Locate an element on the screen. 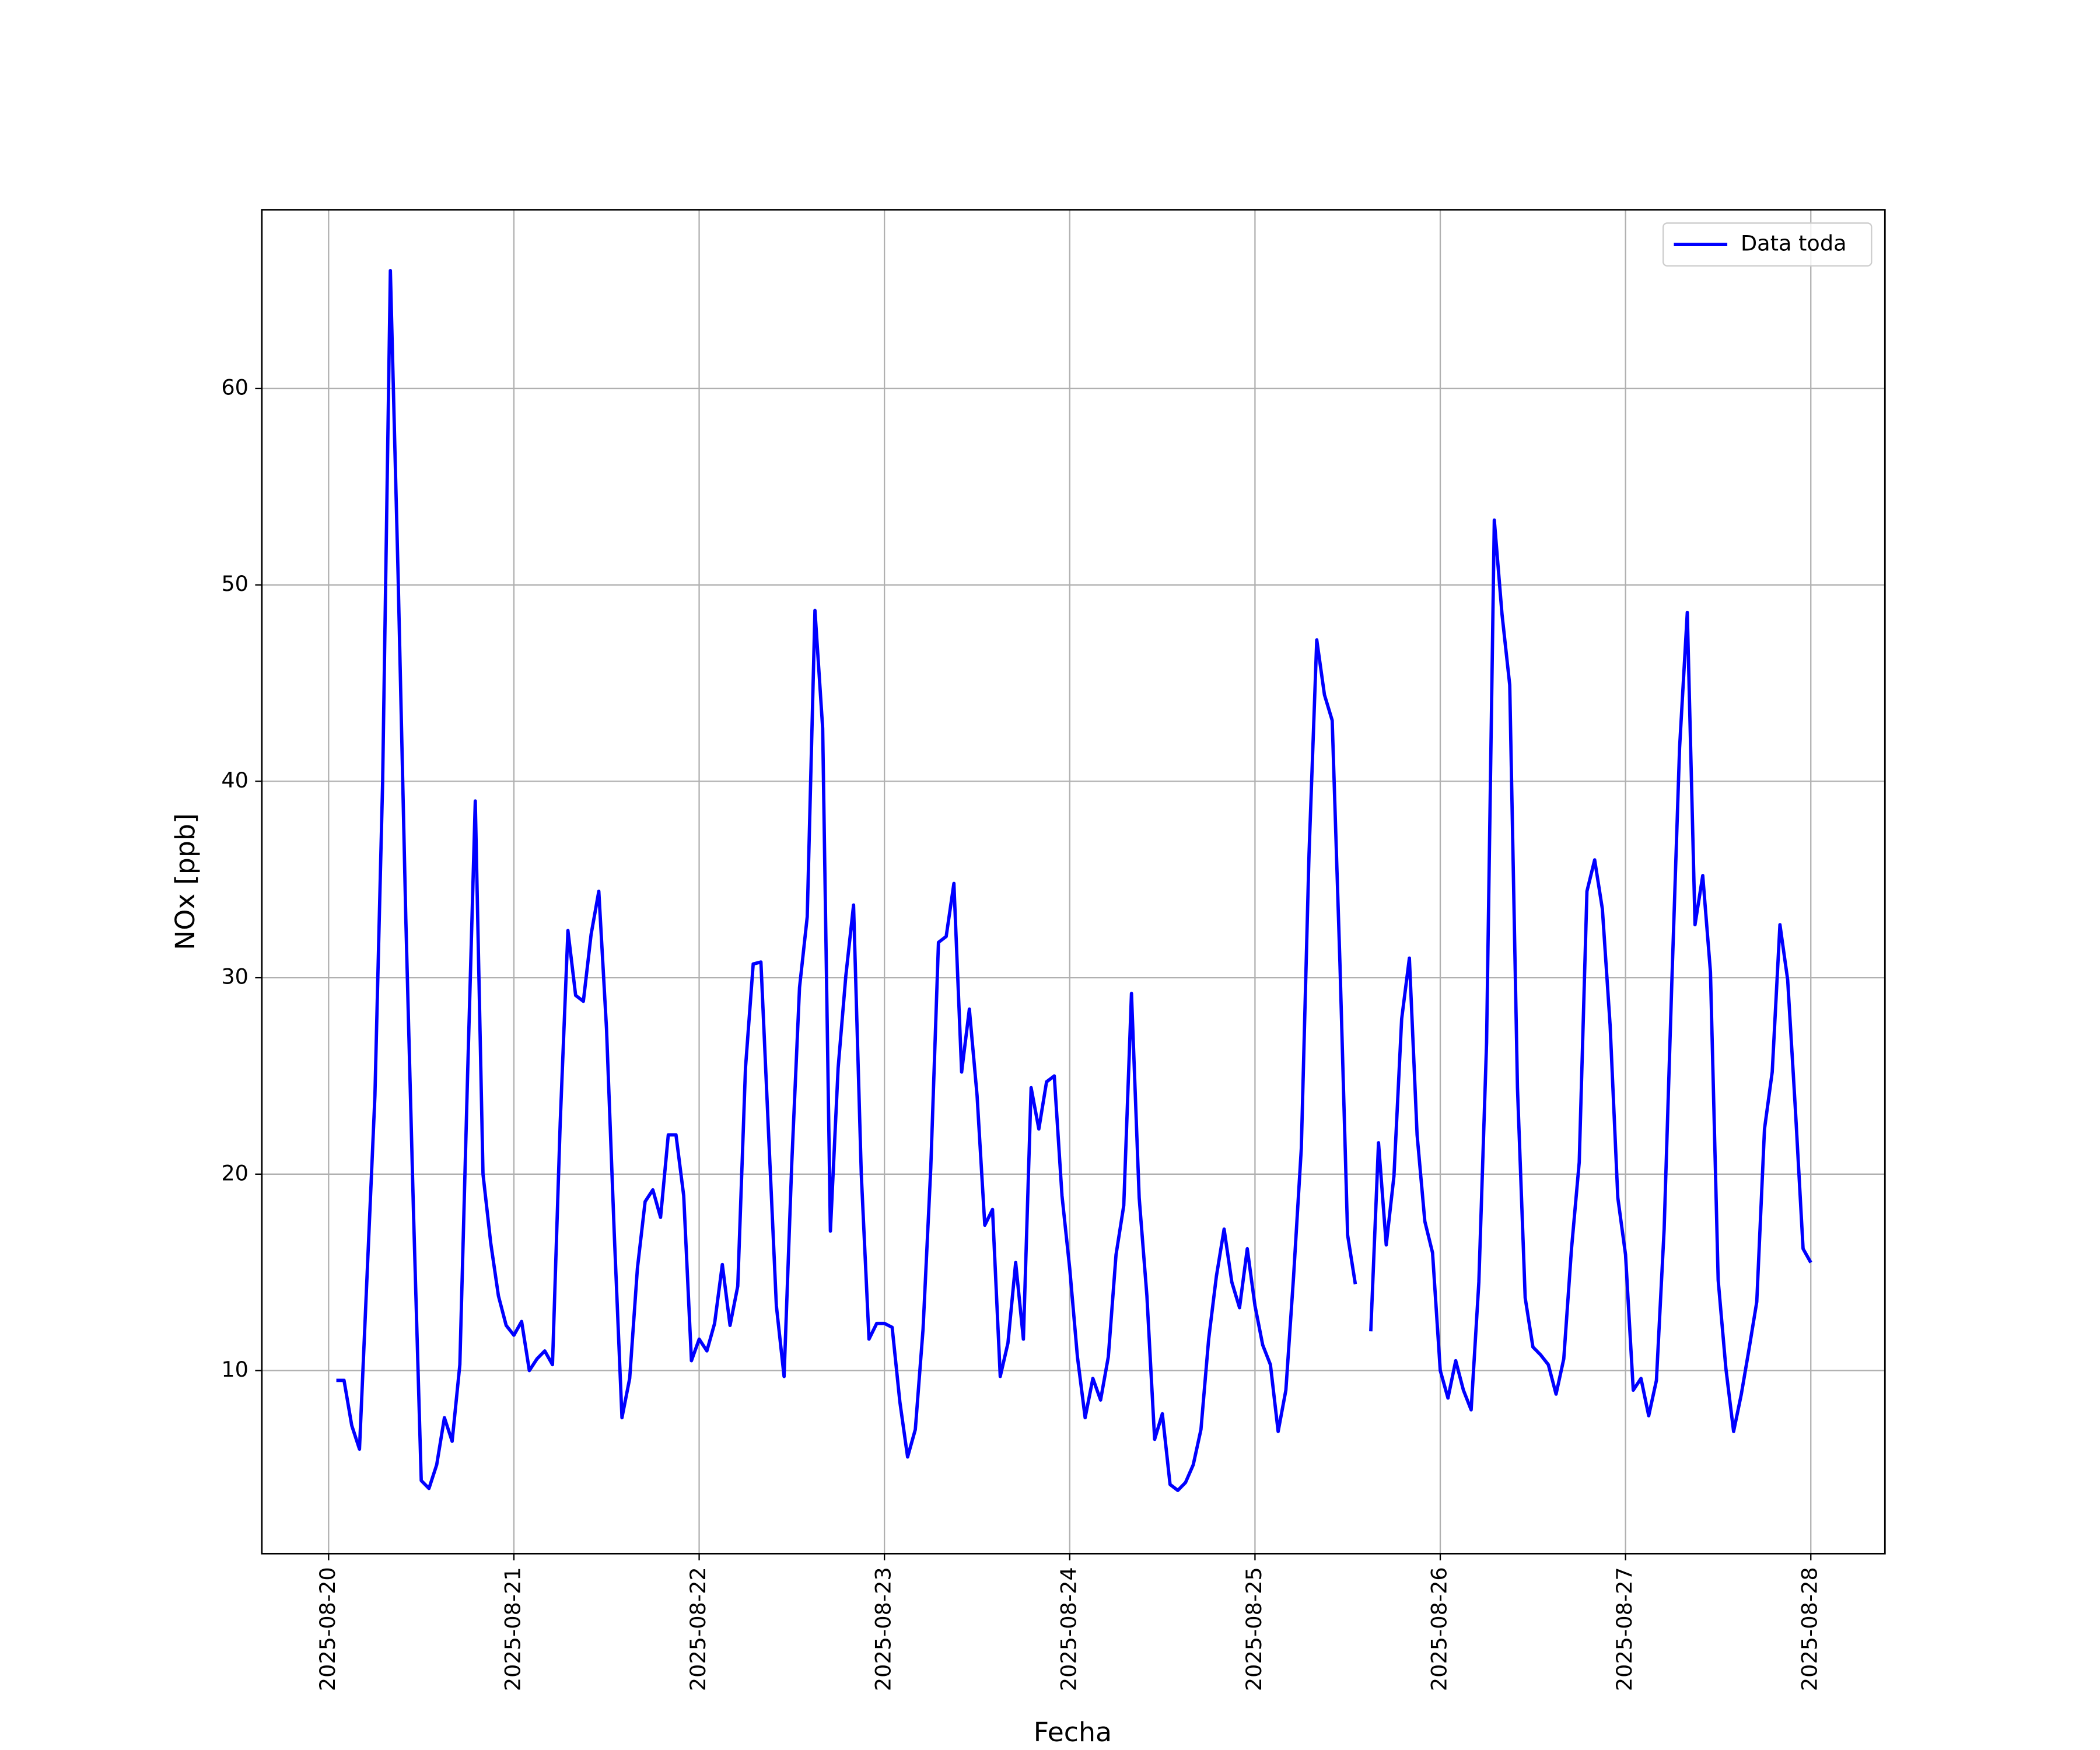 This screenshot has width=2100, height=1750. x-tick-label: 2025-08-22 is located at coordinates (697, 1629).